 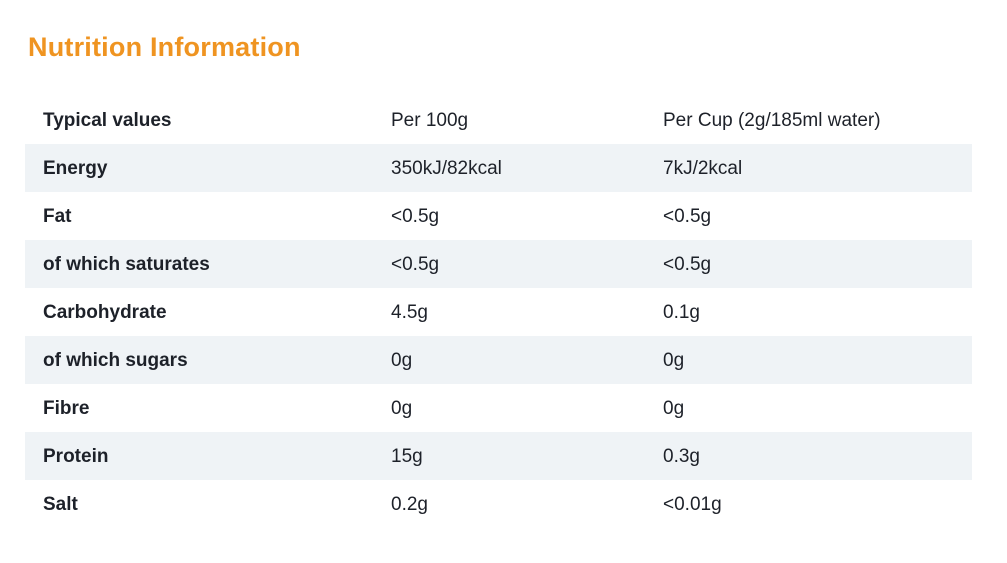 What do you see at coordinates (75, 168) in the screenshot?
I see `row-label: Energy` at bounding box center [75, 168].